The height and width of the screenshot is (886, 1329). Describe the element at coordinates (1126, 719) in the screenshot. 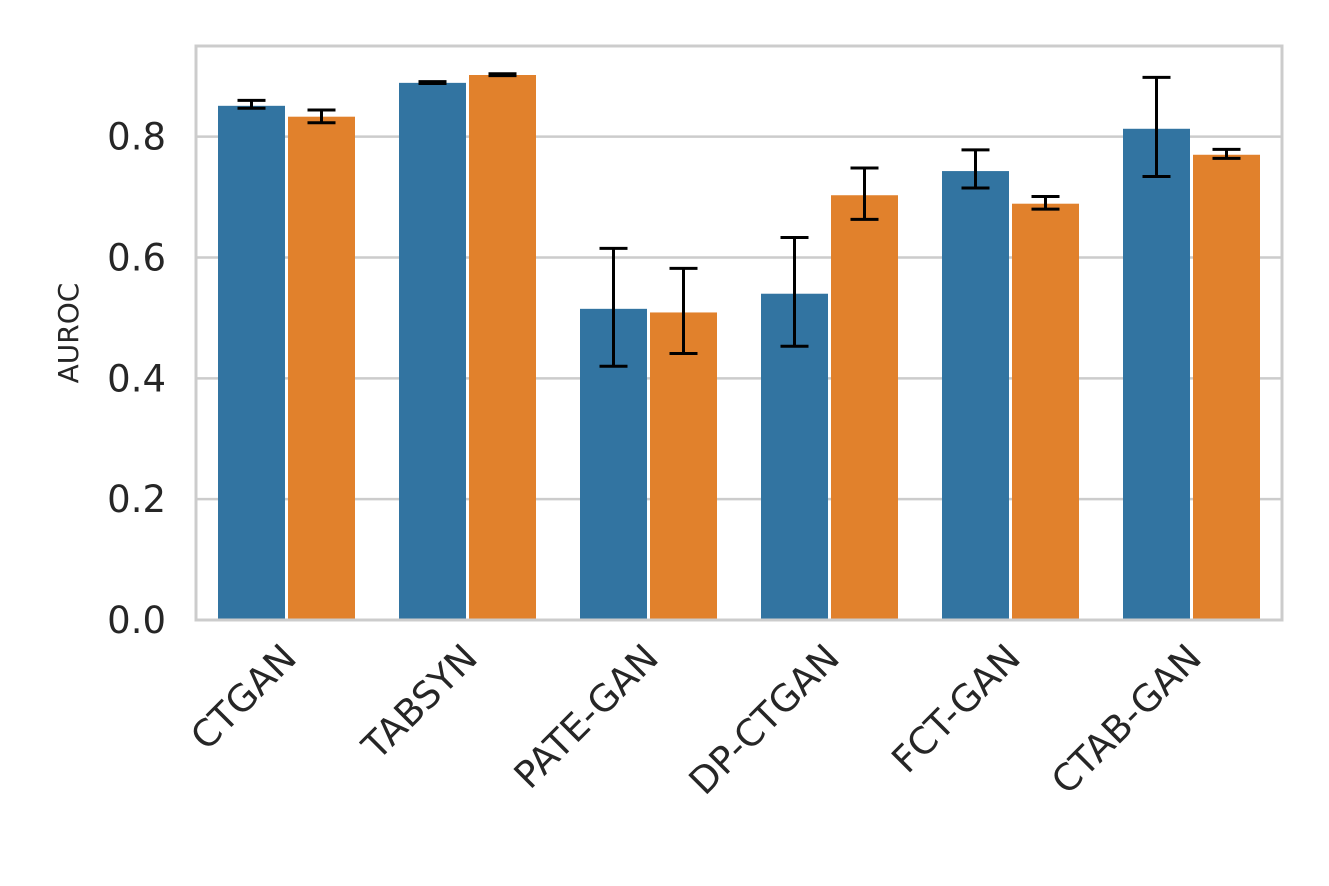

I see `x-tick-label: CTAB-GAN` at that location.